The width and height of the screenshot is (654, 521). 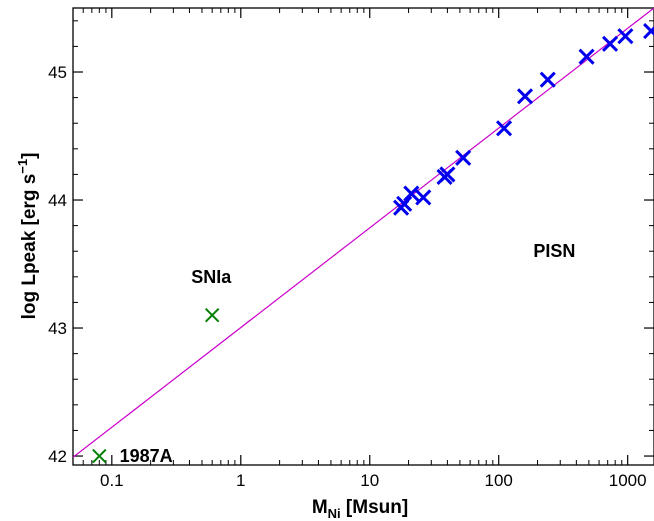 What do you see at coordinates (499, 480) in the screenshot?
I see `x-tick-label: 100` at bounding box center [499, 480].